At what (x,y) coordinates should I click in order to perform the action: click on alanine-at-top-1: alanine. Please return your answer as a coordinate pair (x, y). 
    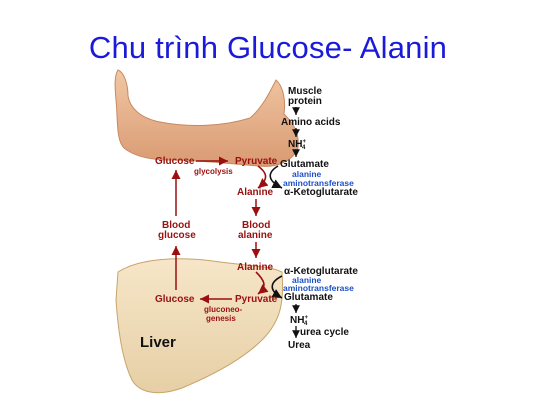
    Looking at the image, I should click on (307, 174).